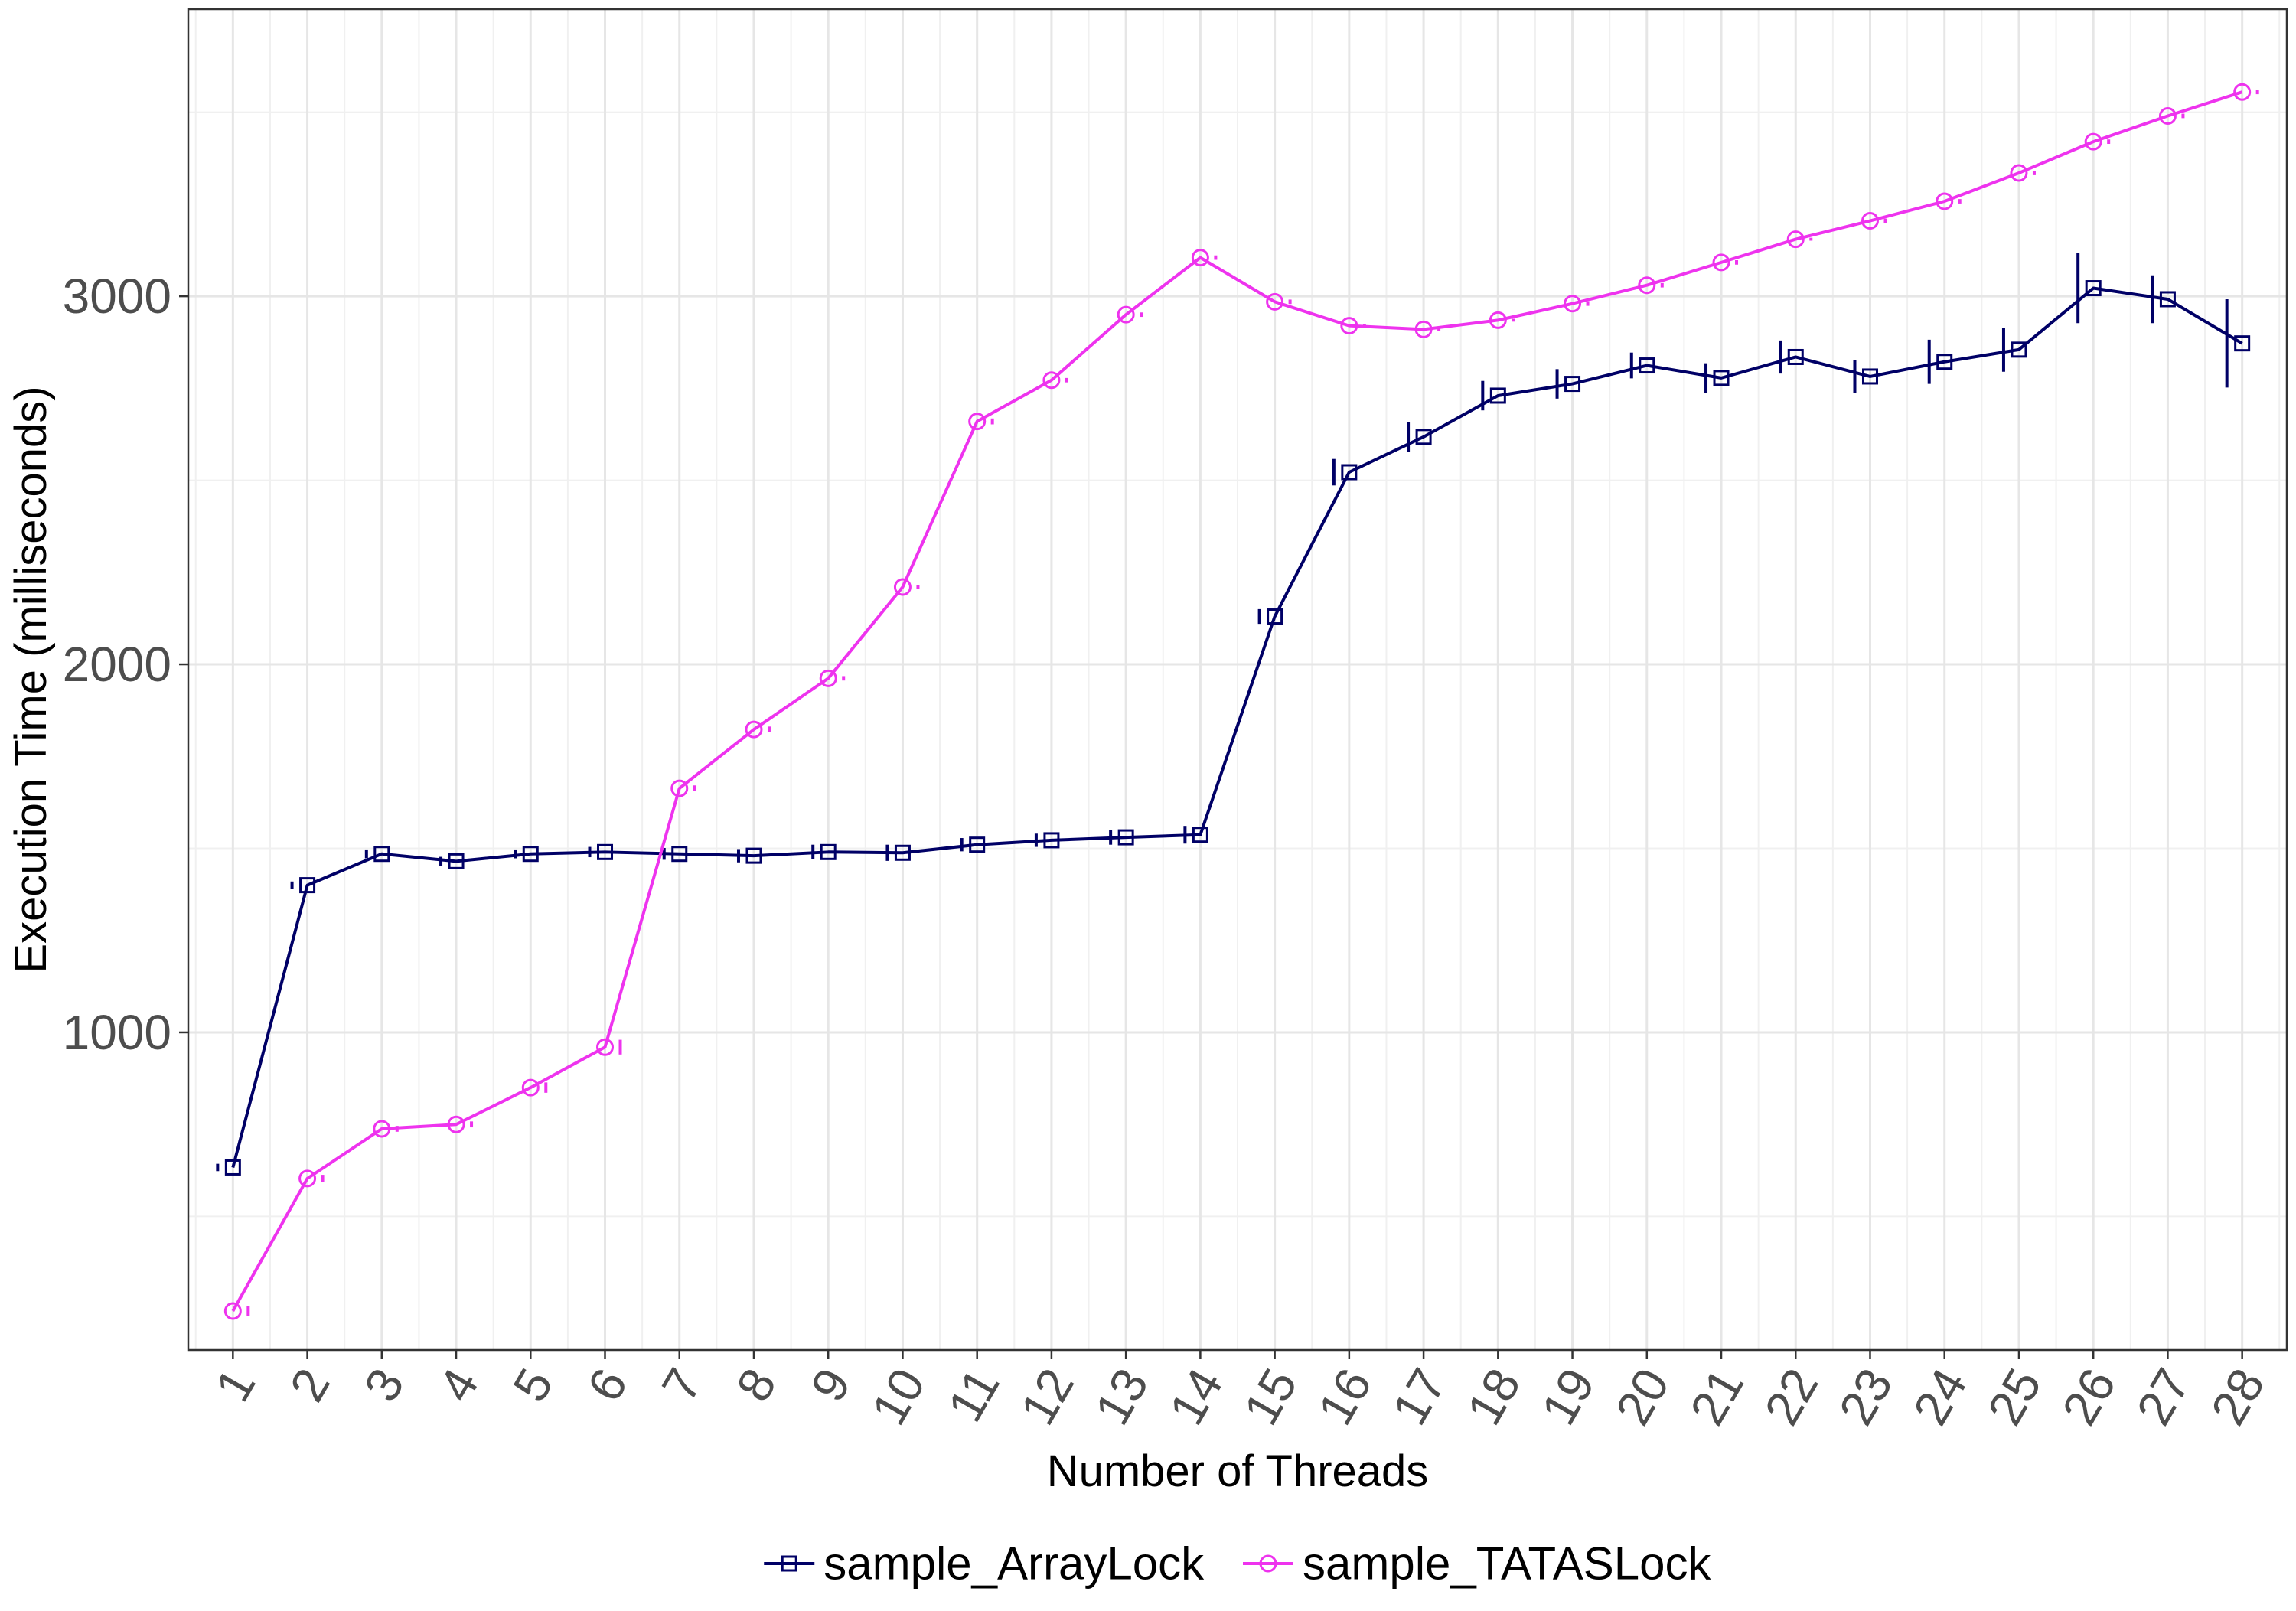 This screenshot has height=1611, width=2296. Describe the element at coordinates (117, 664) in the screenshot. I see `y-tick-label: 2000` at that location.